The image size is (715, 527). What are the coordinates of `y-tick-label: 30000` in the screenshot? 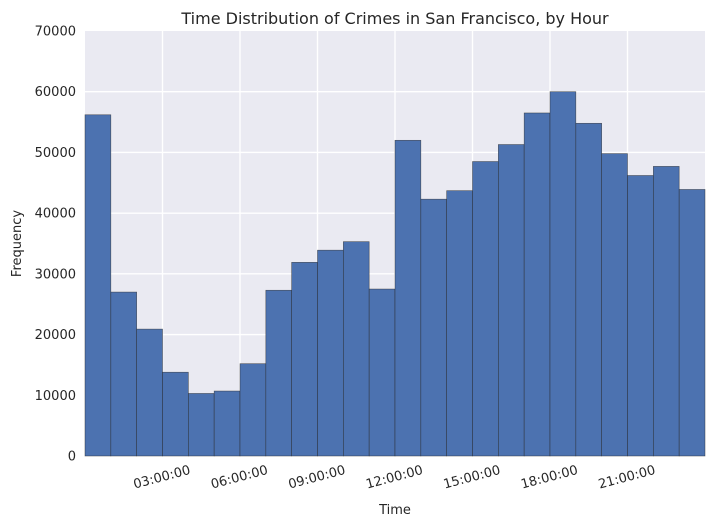 It's located at (55, 274).